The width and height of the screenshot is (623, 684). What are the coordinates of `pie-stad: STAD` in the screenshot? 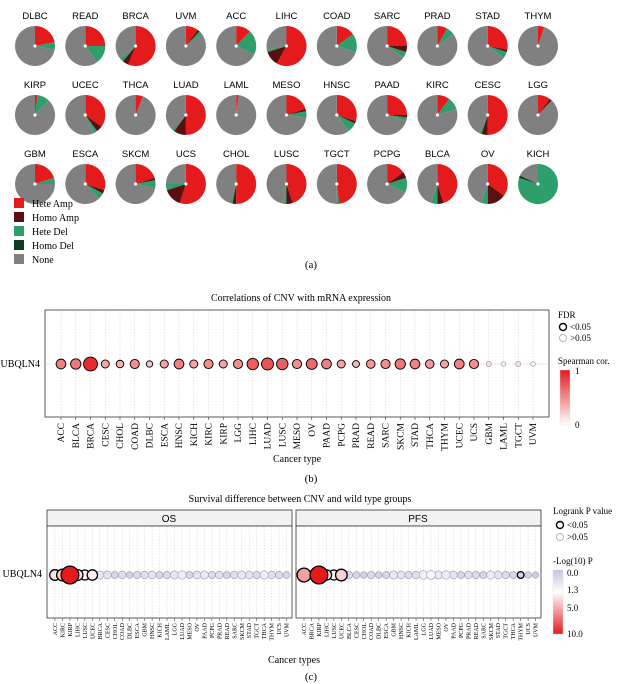 It's located at (487, 39).